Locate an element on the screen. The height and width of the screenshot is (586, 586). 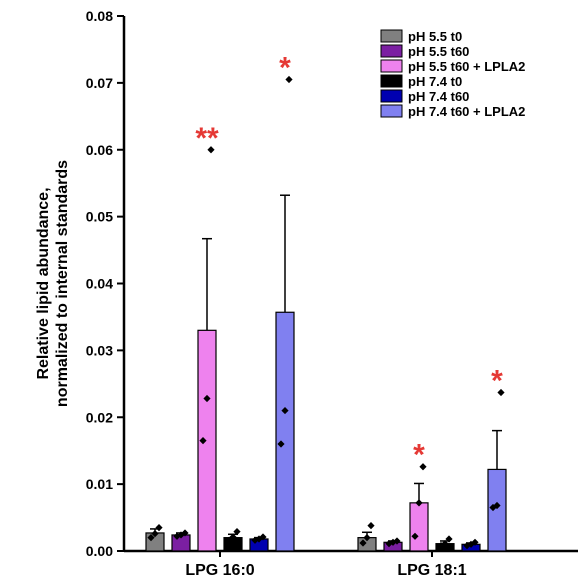
y-tick-label: 0.06 is located at coordinates (99, 150).